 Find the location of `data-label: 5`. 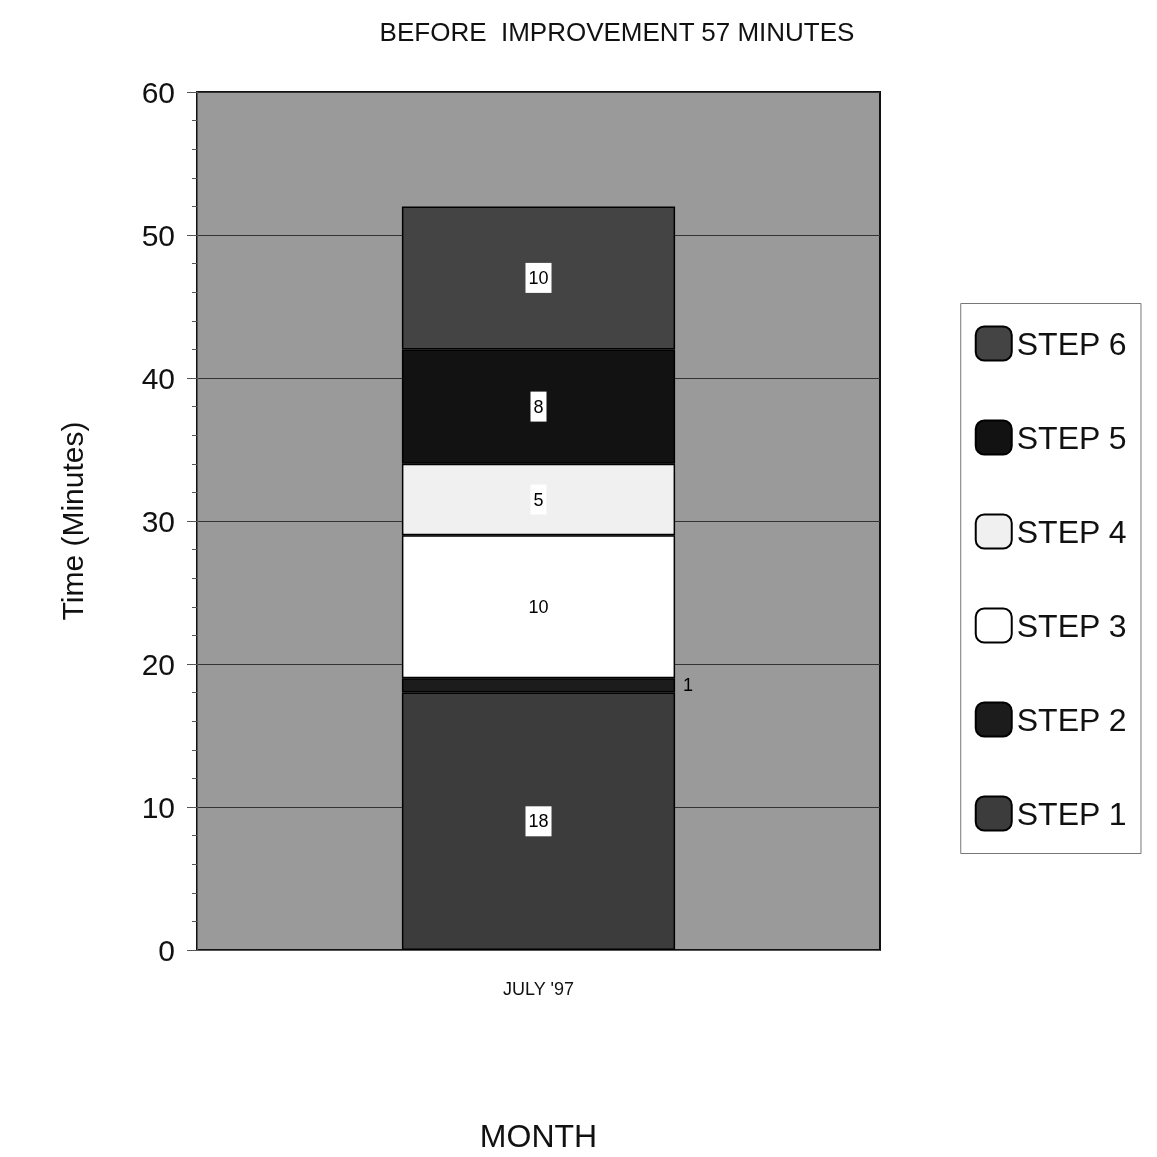

data-label: 5 is located at coordinates (538, 499).